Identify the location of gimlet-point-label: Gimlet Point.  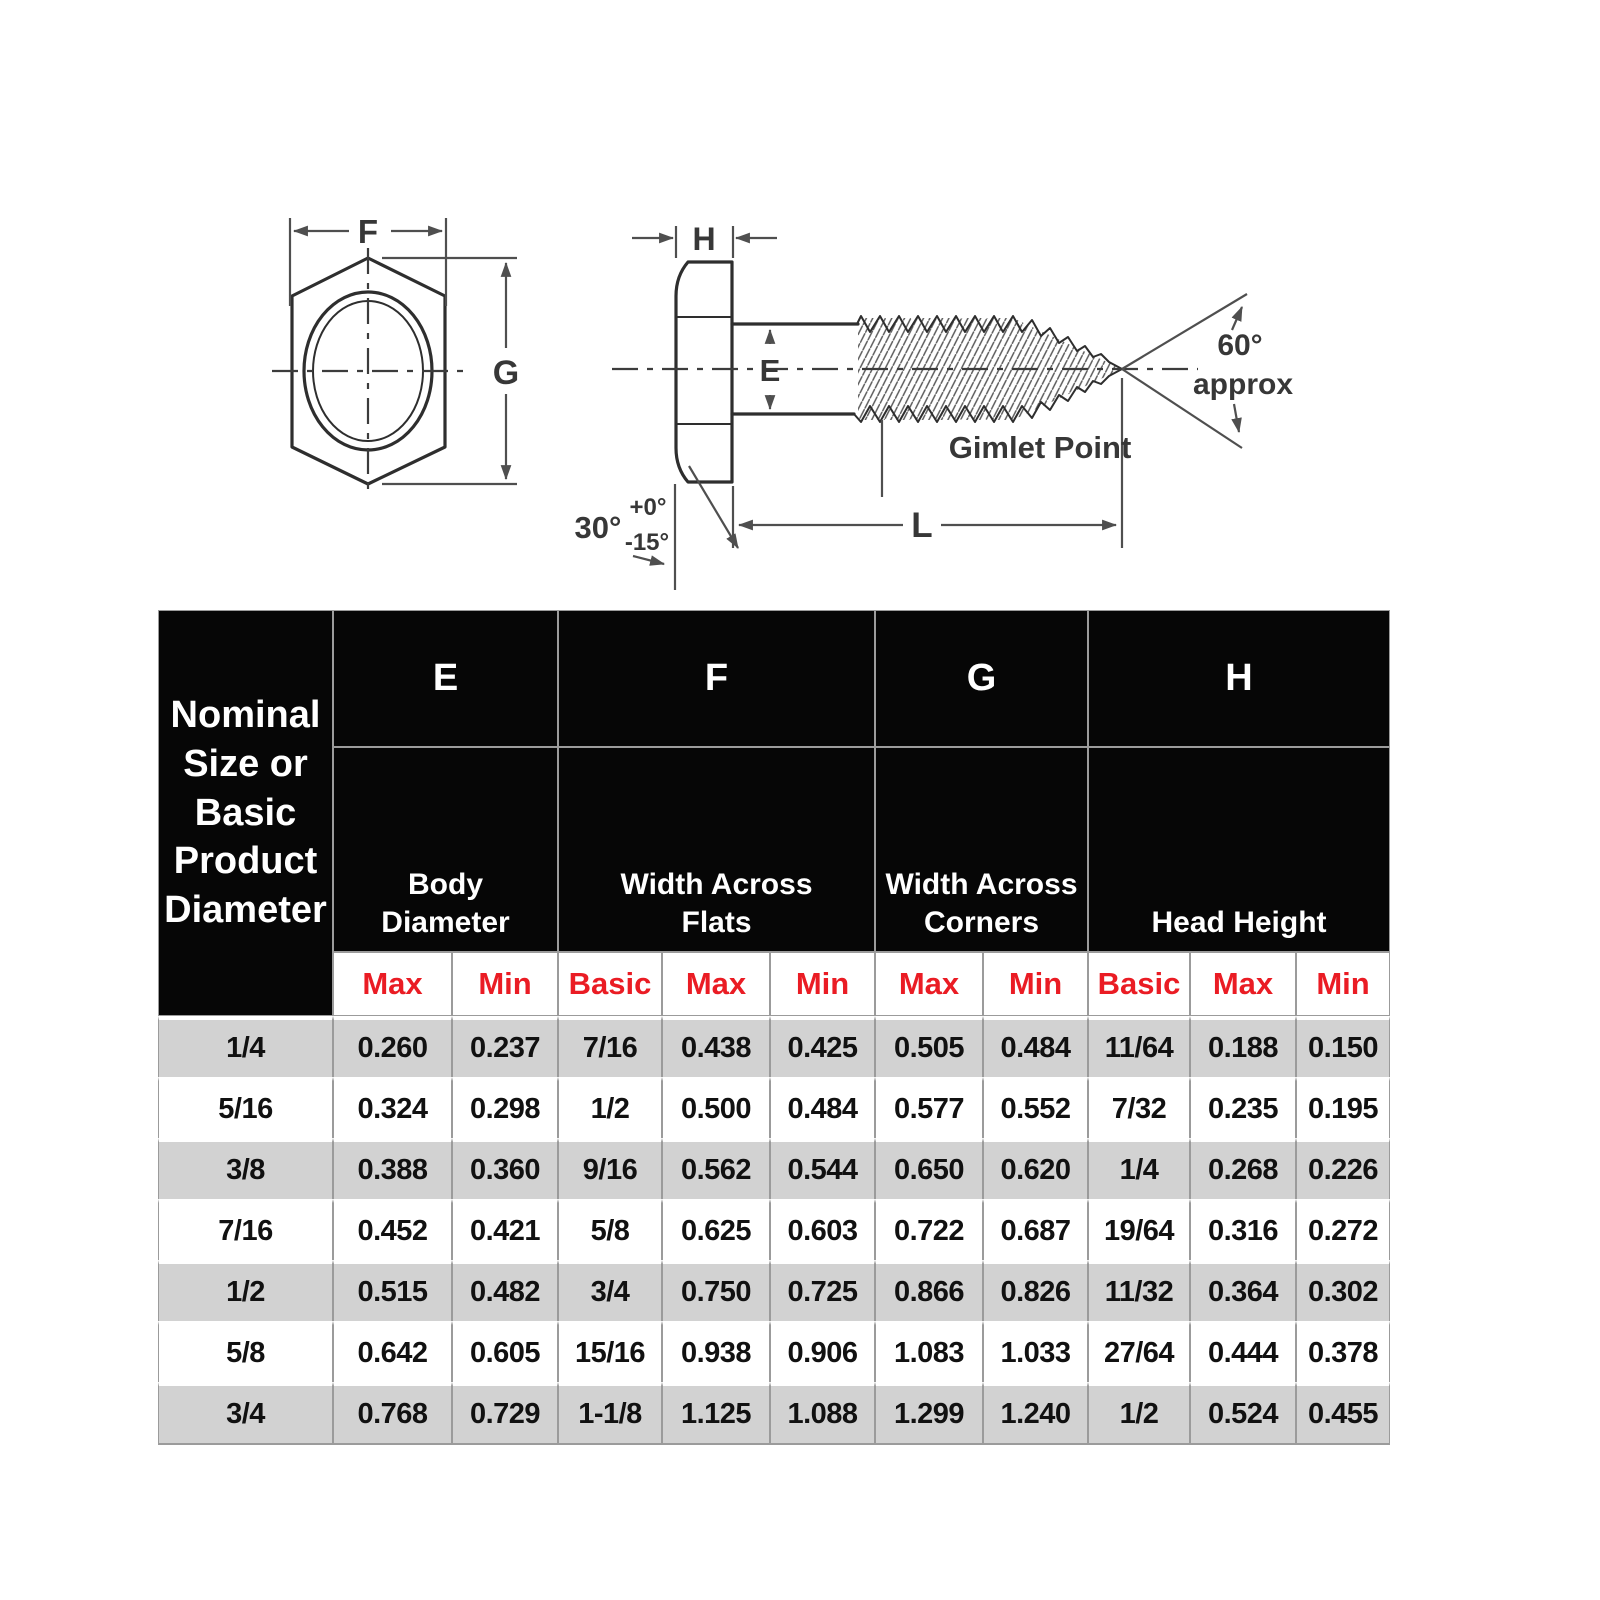
(1040, 447).